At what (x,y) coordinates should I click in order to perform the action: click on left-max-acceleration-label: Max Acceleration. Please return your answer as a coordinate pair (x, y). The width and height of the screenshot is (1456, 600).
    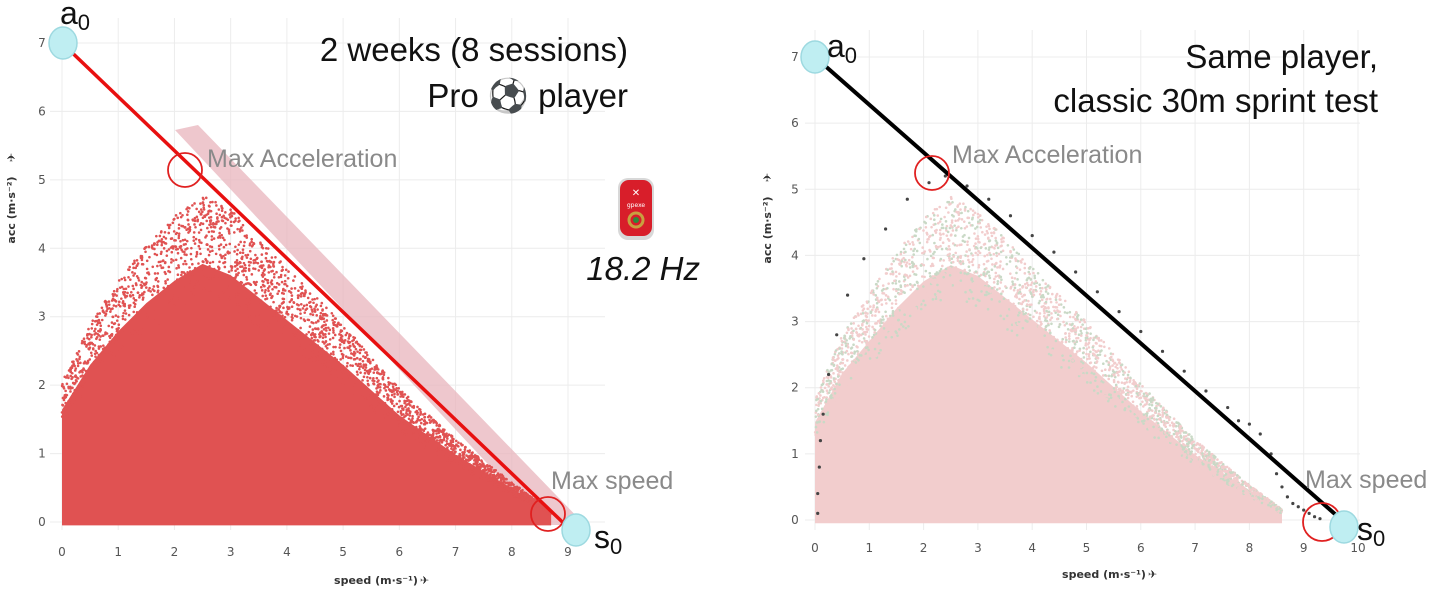
    Looking at the image, I should click on (302, 159).